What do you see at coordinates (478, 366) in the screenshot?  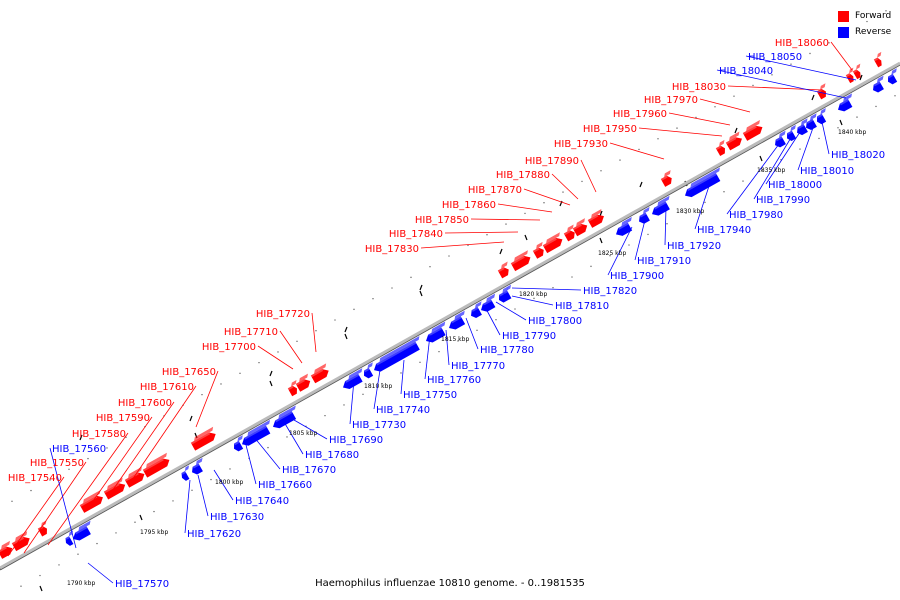 I see `gene-label-hib-17770: HIB_17770` at bounding box center [478, 366].